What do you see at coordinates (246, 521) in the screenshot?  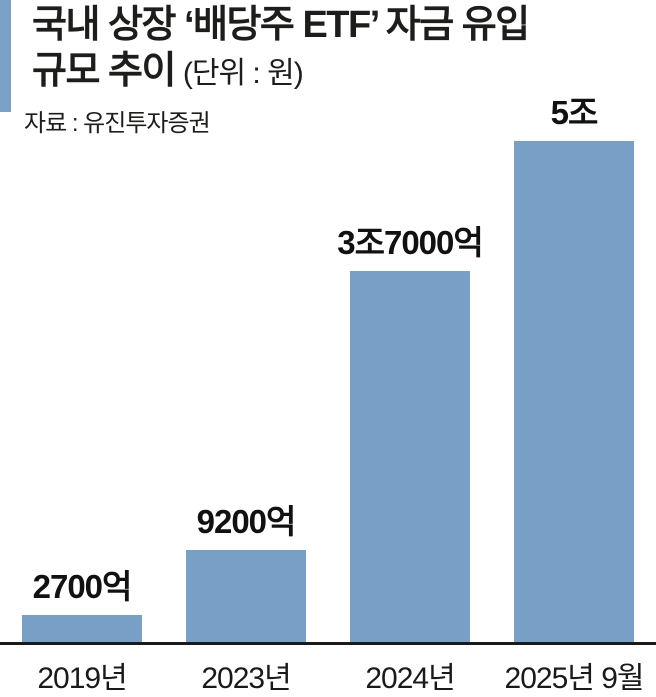 I see `bar-value-label: 9200억` at bounding box center [246, 521].